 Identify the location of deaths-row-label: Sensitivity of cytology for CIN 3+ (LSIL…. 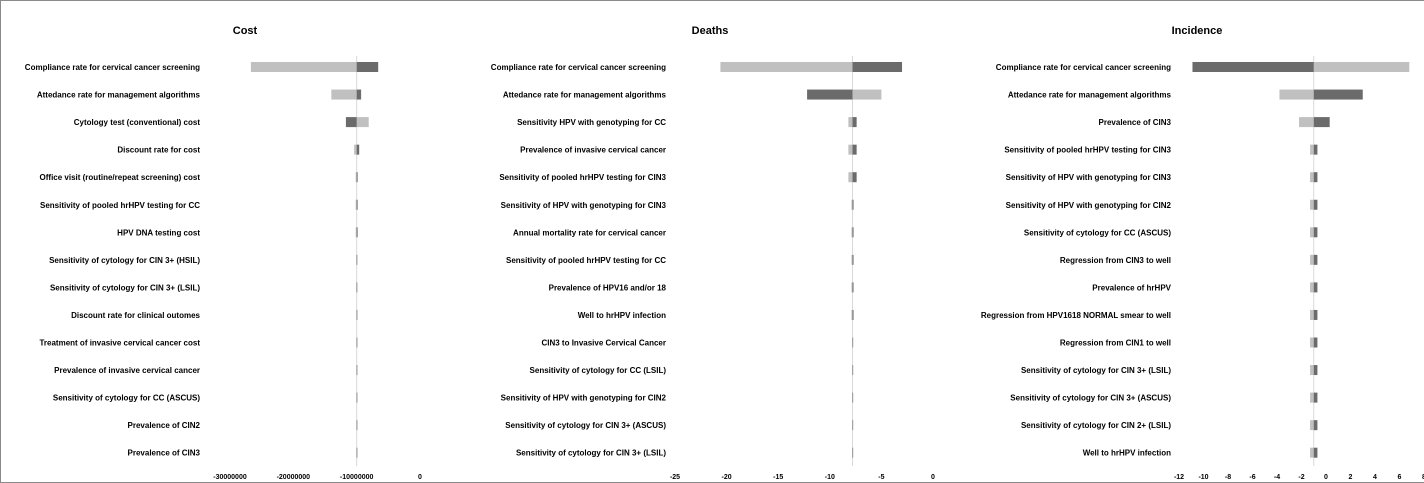
(591, 453).